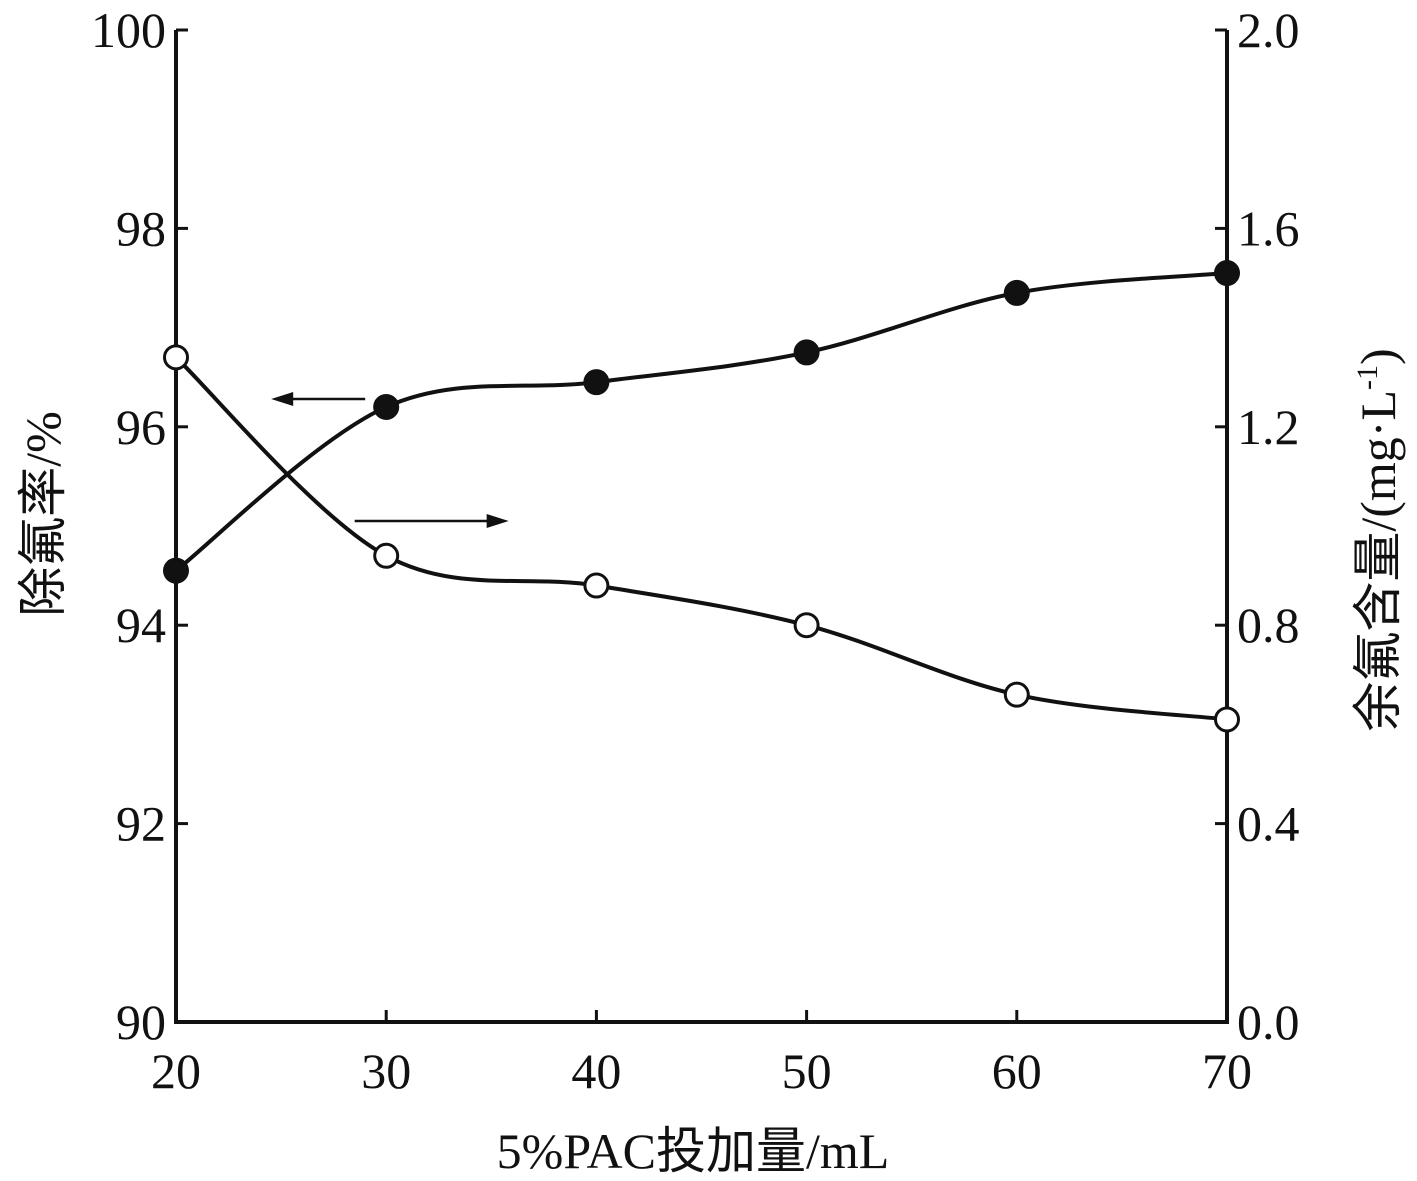 The image size is (1417, 1181). Describe the element at coordinates (807, 1071) in the screenshot. I see `x-tick-label: 50` at that location.